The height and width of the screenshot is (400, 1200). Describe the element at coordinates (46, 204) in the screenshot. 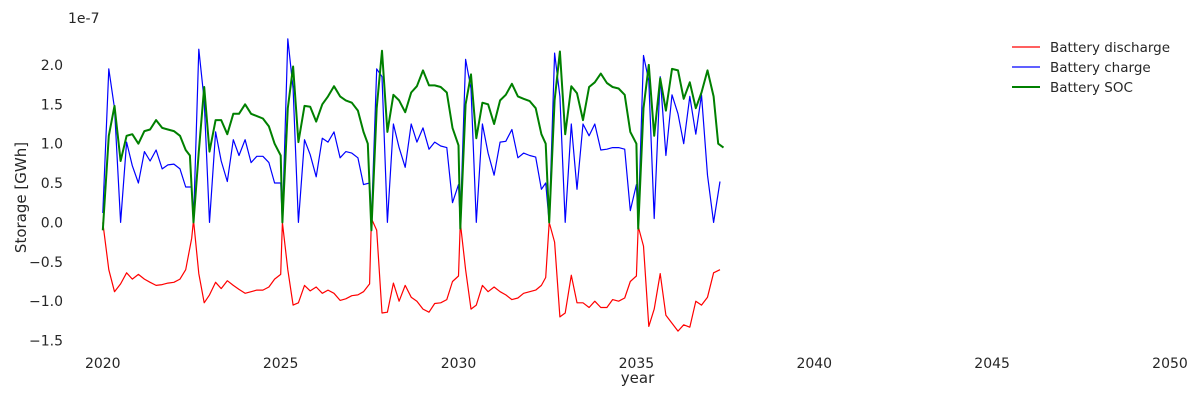

I see `y-axis-ticks: −1.5 −1.0 −0.5 0.0 0.5 1.0 1.5 2.0` at that location.